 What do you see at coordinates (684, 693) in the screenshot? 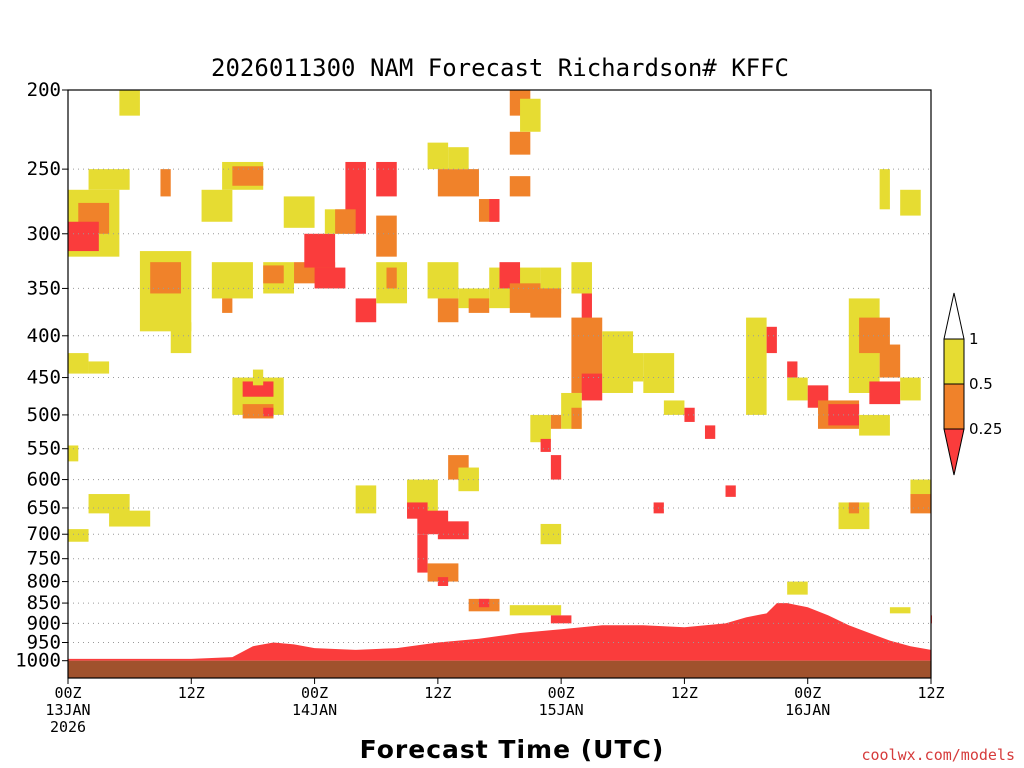
I see `xtick-label-5-0: 12Z` at bounding box center [684, 693].